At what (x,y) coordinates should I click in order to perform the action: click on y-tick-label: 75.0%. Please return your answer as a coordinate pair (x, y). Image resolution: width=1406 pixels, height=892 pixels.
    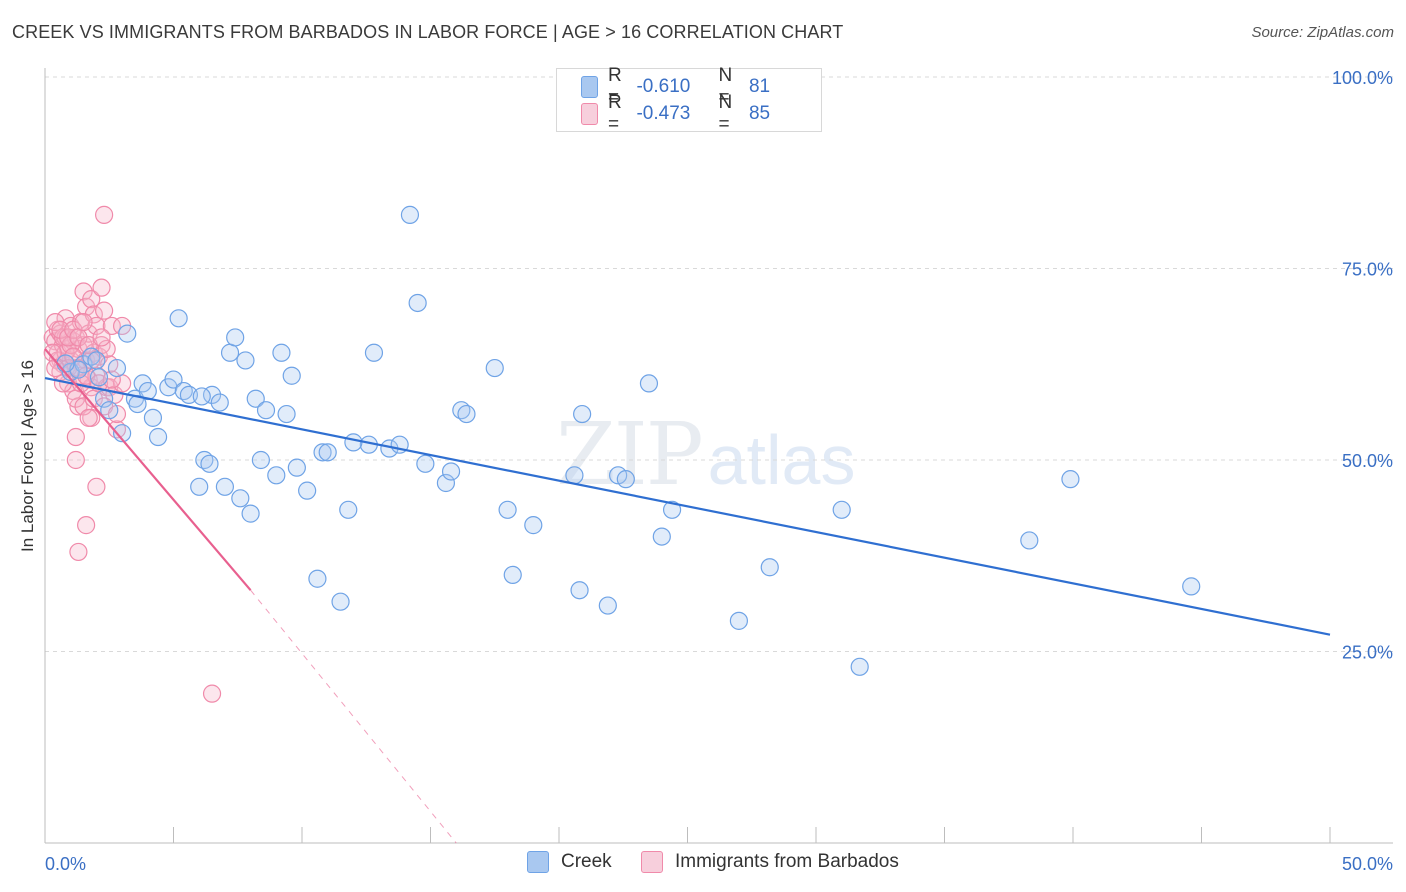
    Looking at the image, I should click on (1367, 270).